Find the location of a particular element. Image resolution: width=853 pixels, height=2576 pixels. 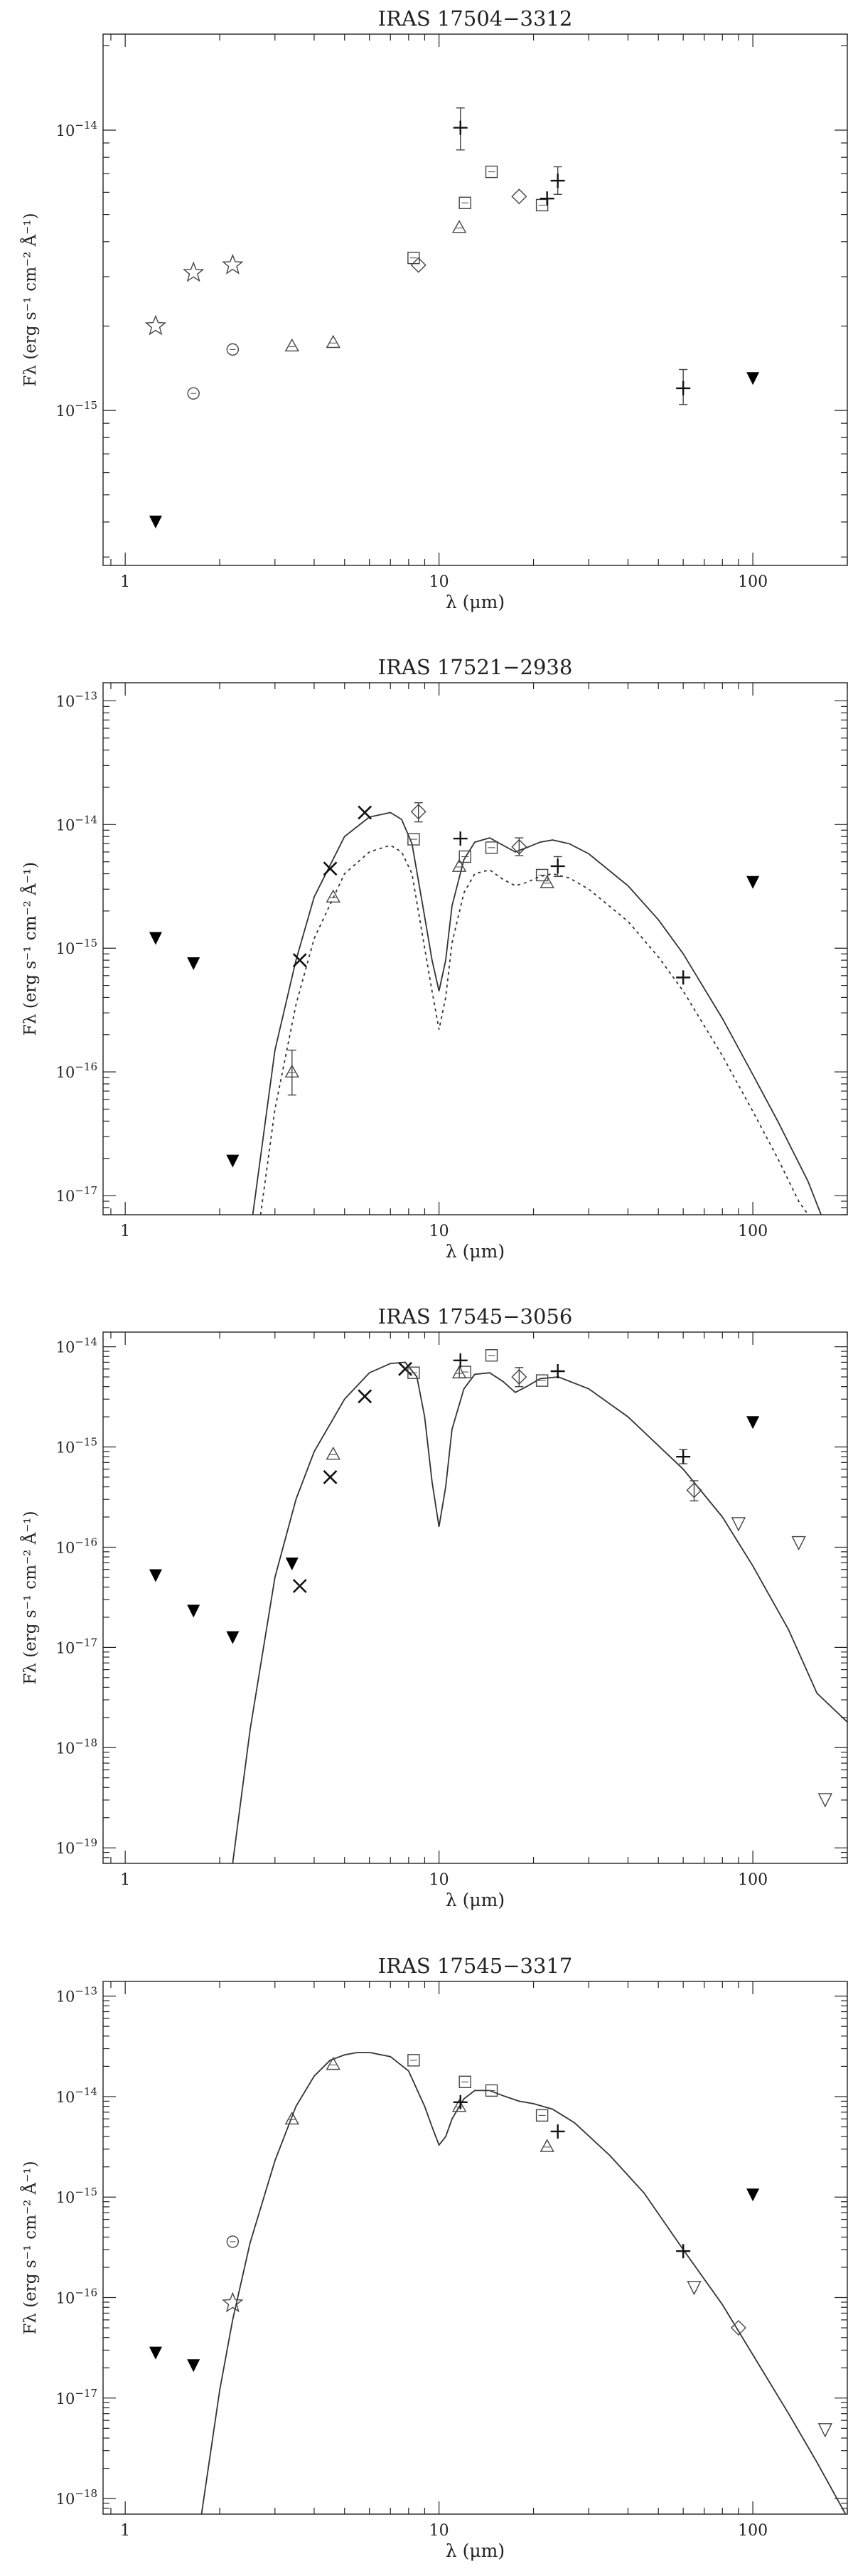

chart-title: IRAS 17521−2938 is located at coordinates (475, 667).